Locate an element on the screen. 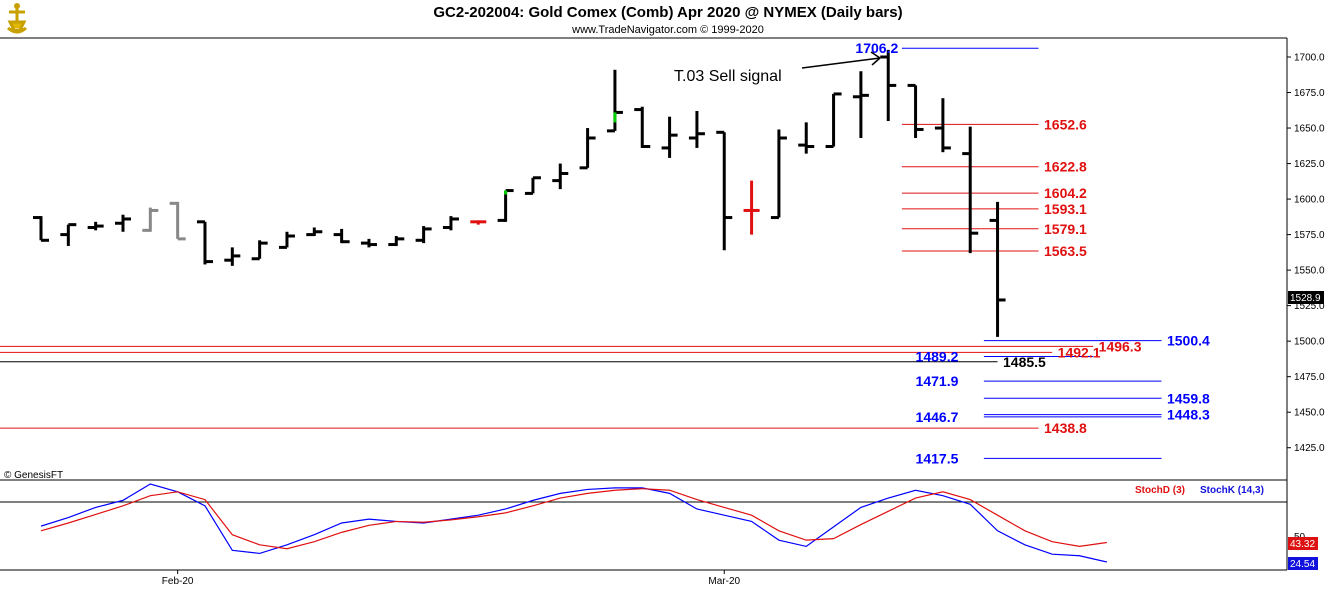 The height and width of the screenshot is (591, 1336). level-label: 1446.7 is located at coordinates (937, 417).